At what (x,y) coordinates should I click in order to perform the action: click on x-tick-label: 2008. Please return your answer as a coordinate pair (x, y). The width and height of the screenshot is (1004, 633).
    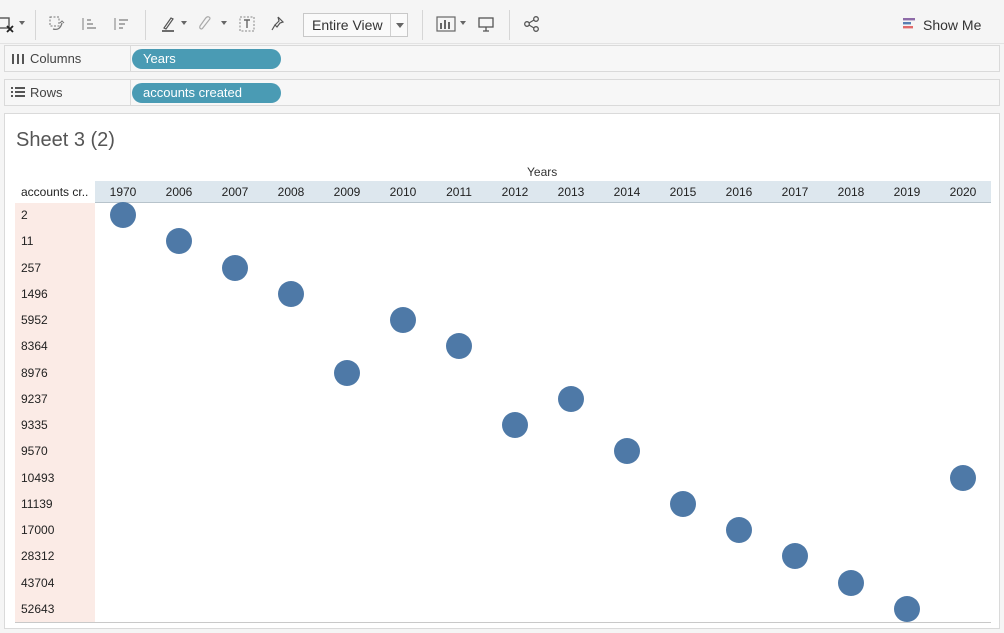
    Looking at the image, I should click on (291, 192).